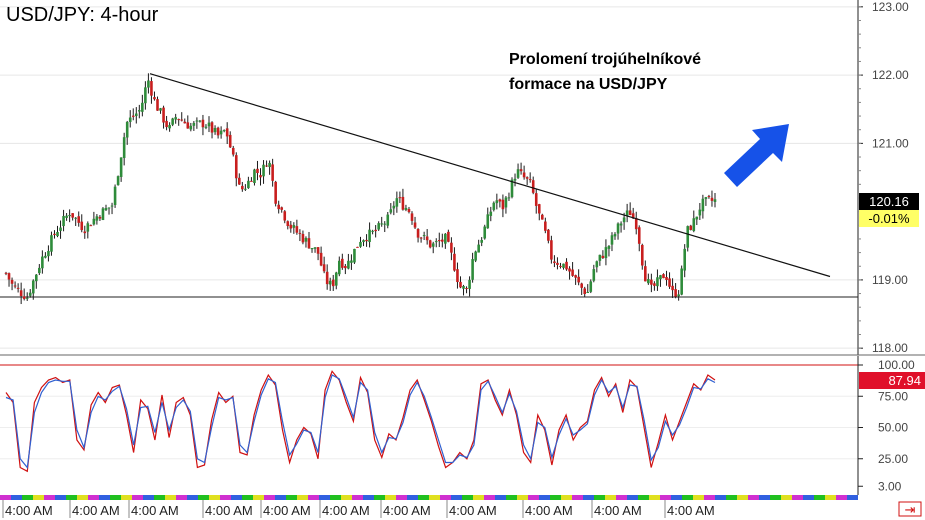 The width and height of the screenshot is (925, 520). I want to click on change-badge, so click(889, 218).